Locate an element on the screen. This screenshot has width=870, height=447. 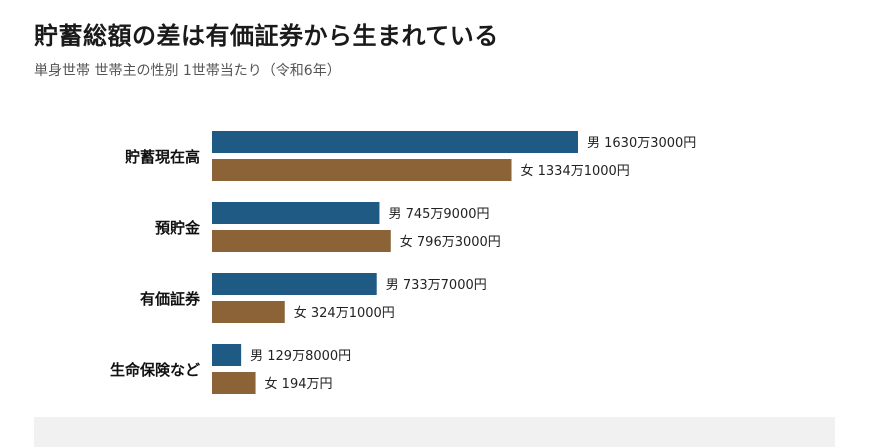
value-label: 女 324万1000円 is located at coordinates (344, 313).